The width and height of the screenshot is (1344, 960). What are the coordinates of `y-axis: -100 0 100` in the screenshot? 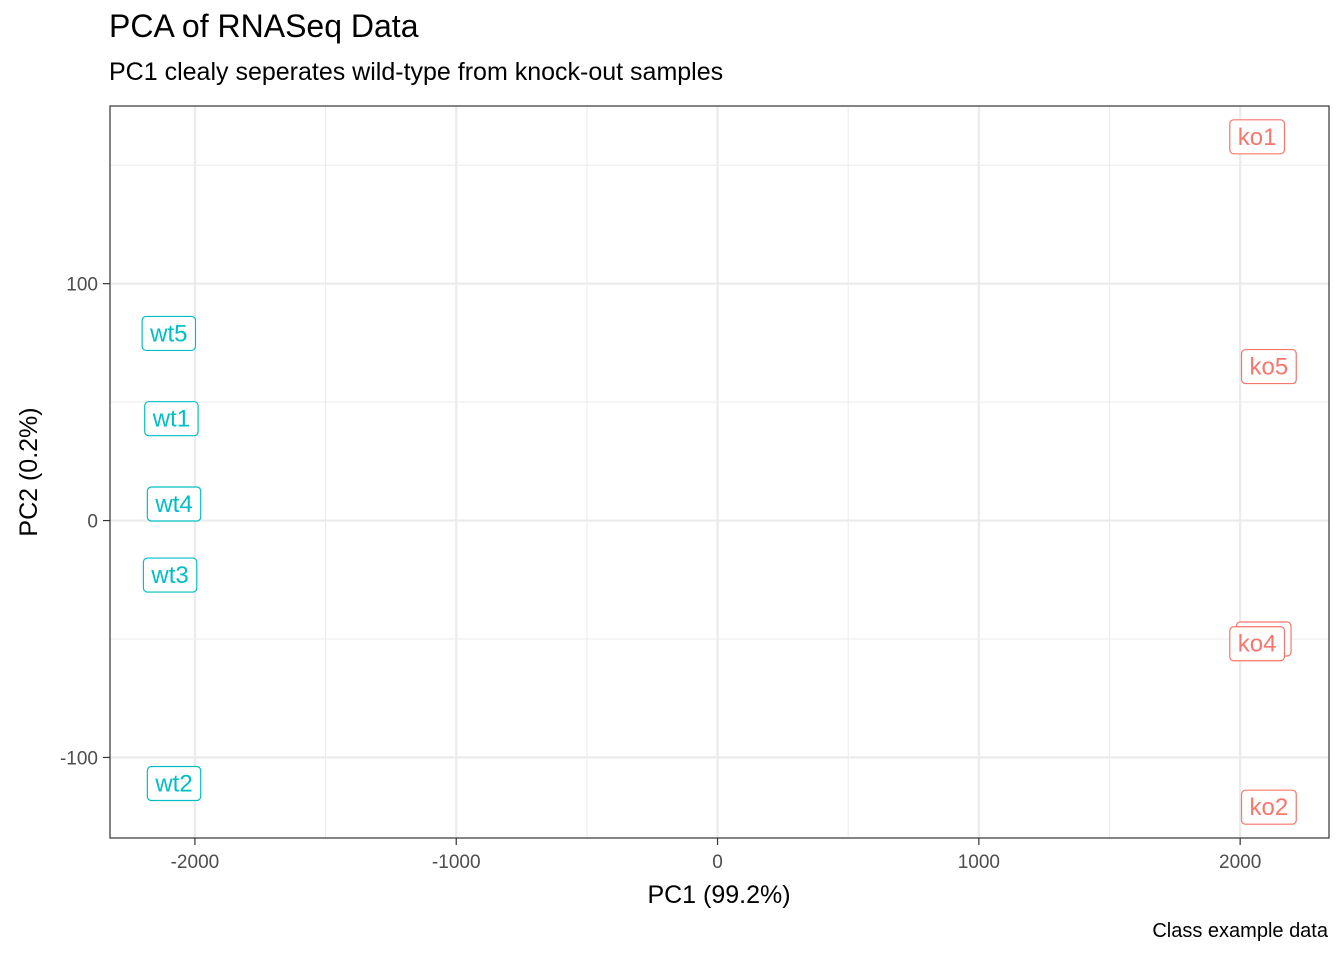 It's located at (85, 522).